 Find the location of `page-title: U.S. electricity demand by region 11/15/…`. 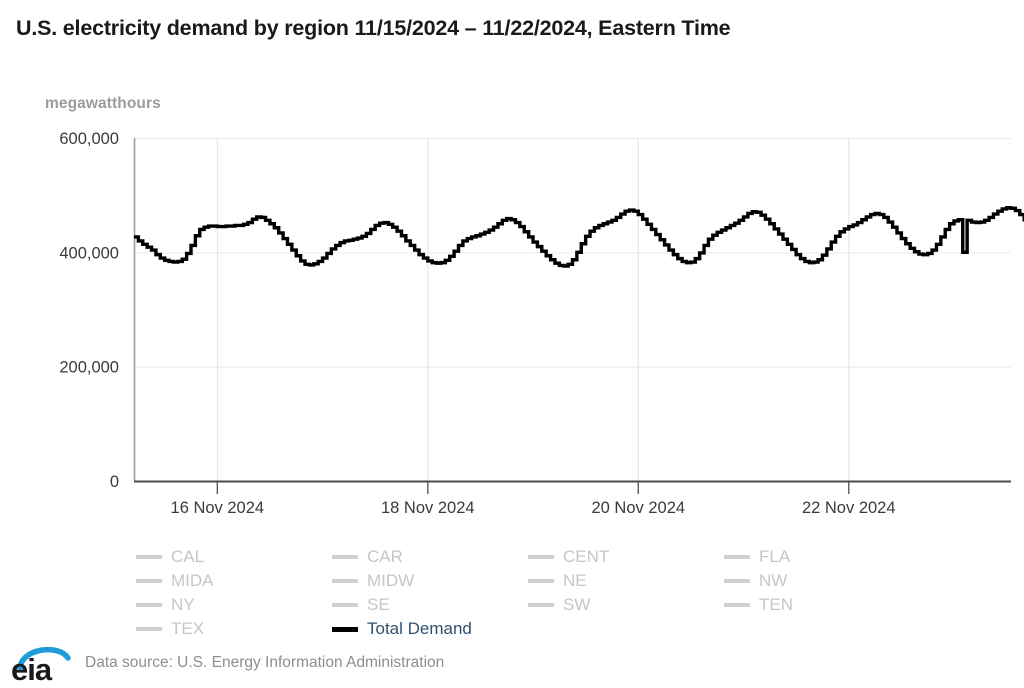

page-title: U.S. electricity demand by region 11/15/… is located at coordinates (373, 28).